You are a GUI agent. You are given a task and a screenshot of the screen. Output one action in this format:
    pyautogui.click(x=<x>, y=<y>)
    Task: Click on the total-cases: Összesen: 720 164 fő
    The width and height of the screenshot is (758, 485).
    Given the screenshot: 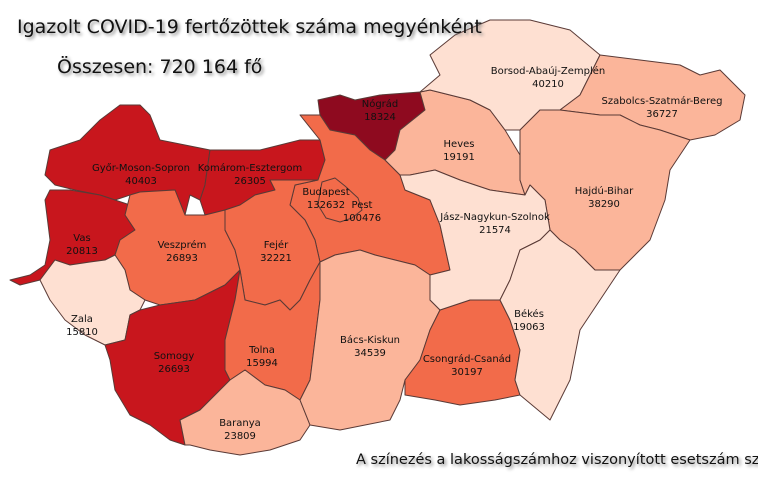 What is the action you would take?
    pyautogui.click(x=160, y=67)
    